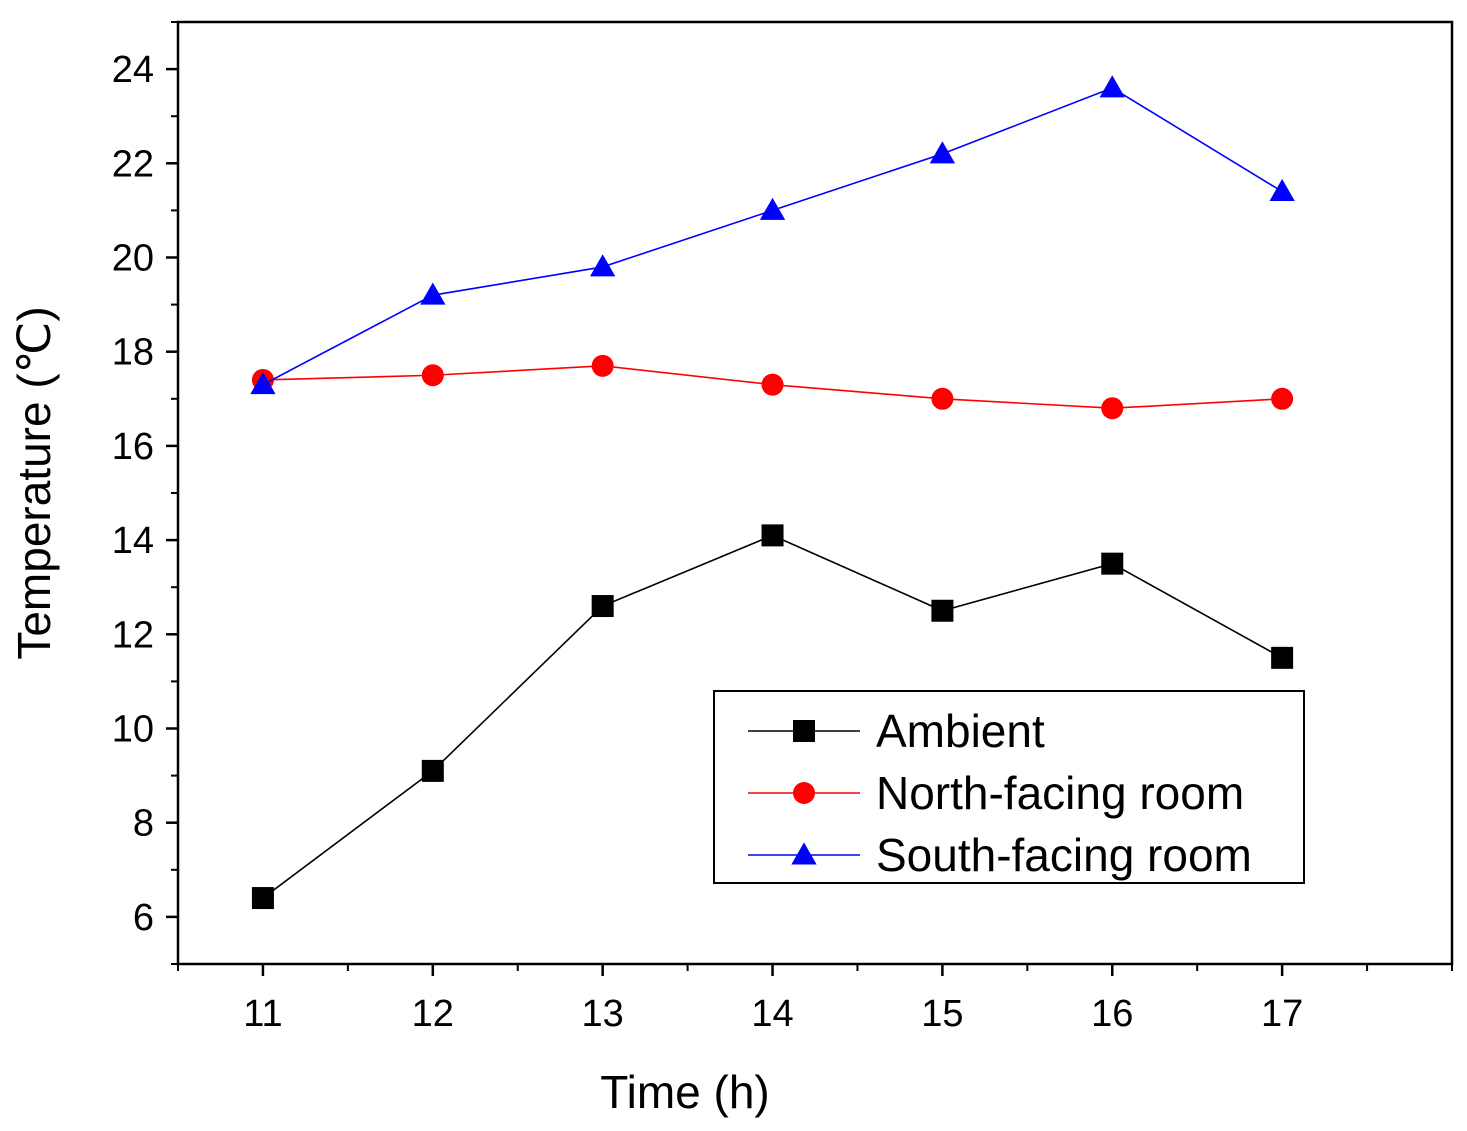 The image size is (1467, 1131). What do you see at coordinates (133, 70) in the screenshot?
I see `y-tick-label: 24` at bounding box center [133, 70].